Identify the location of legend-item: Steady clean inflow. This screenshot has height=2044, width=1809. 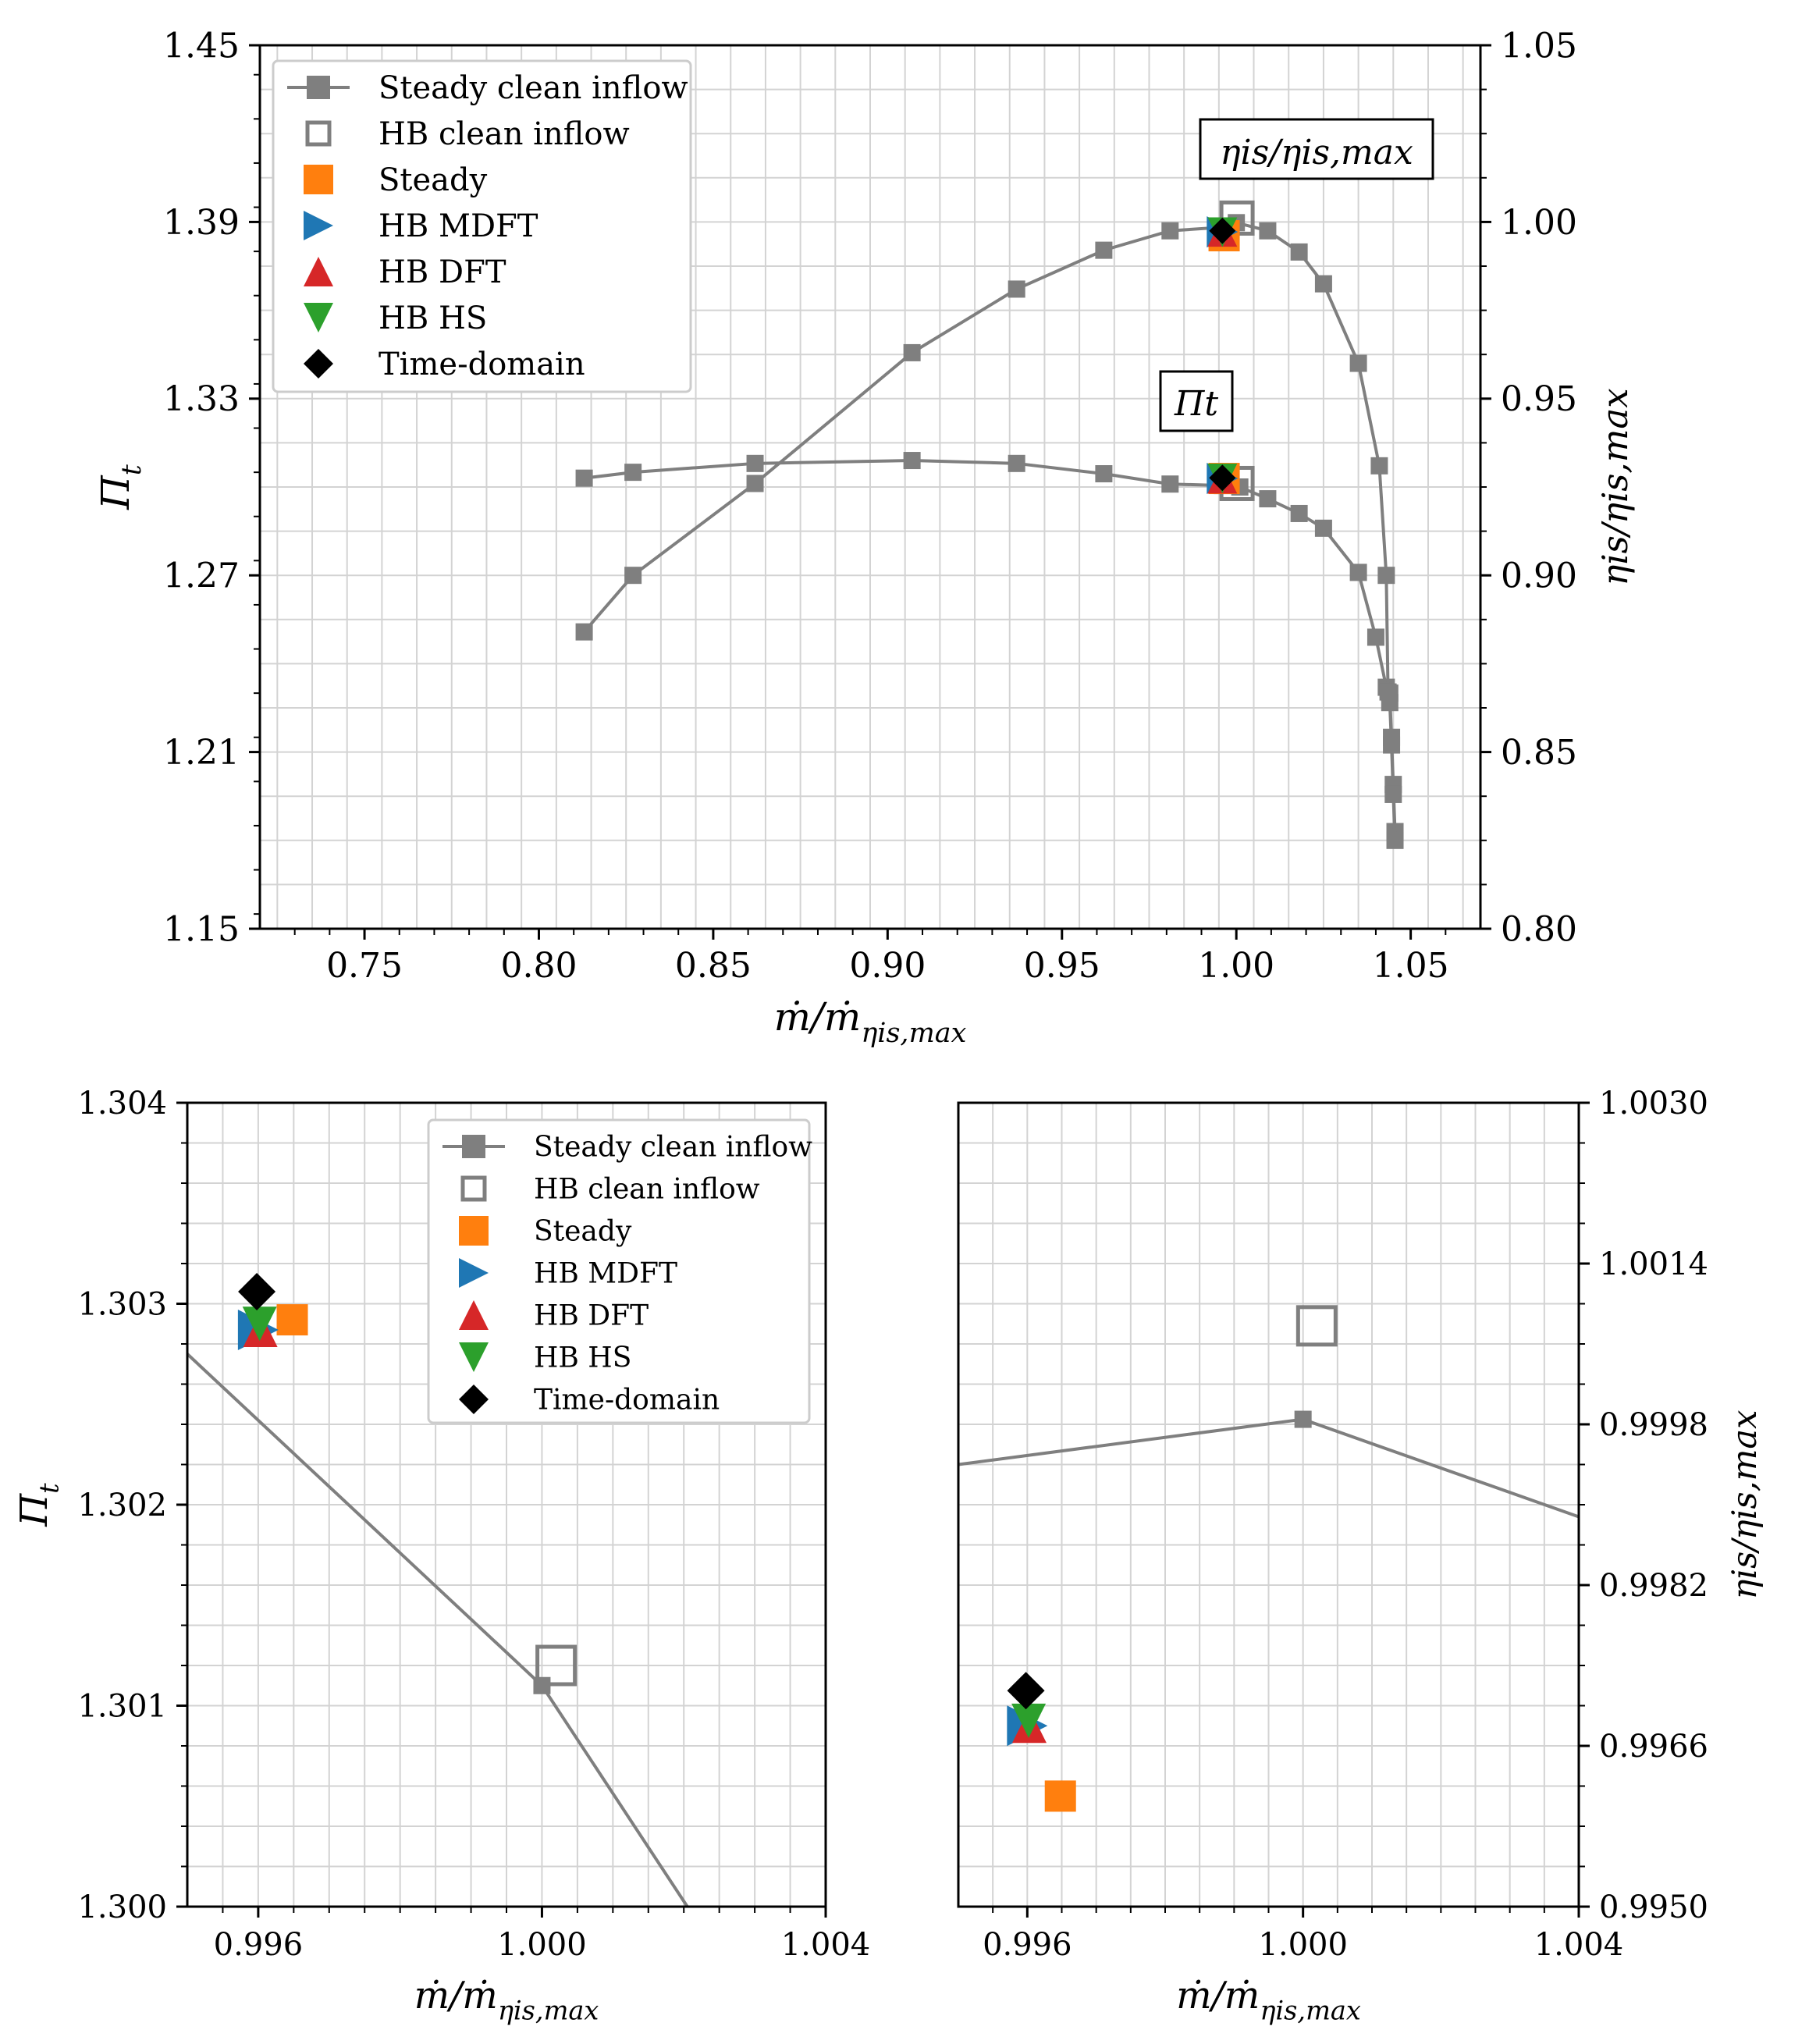
(487, 88).